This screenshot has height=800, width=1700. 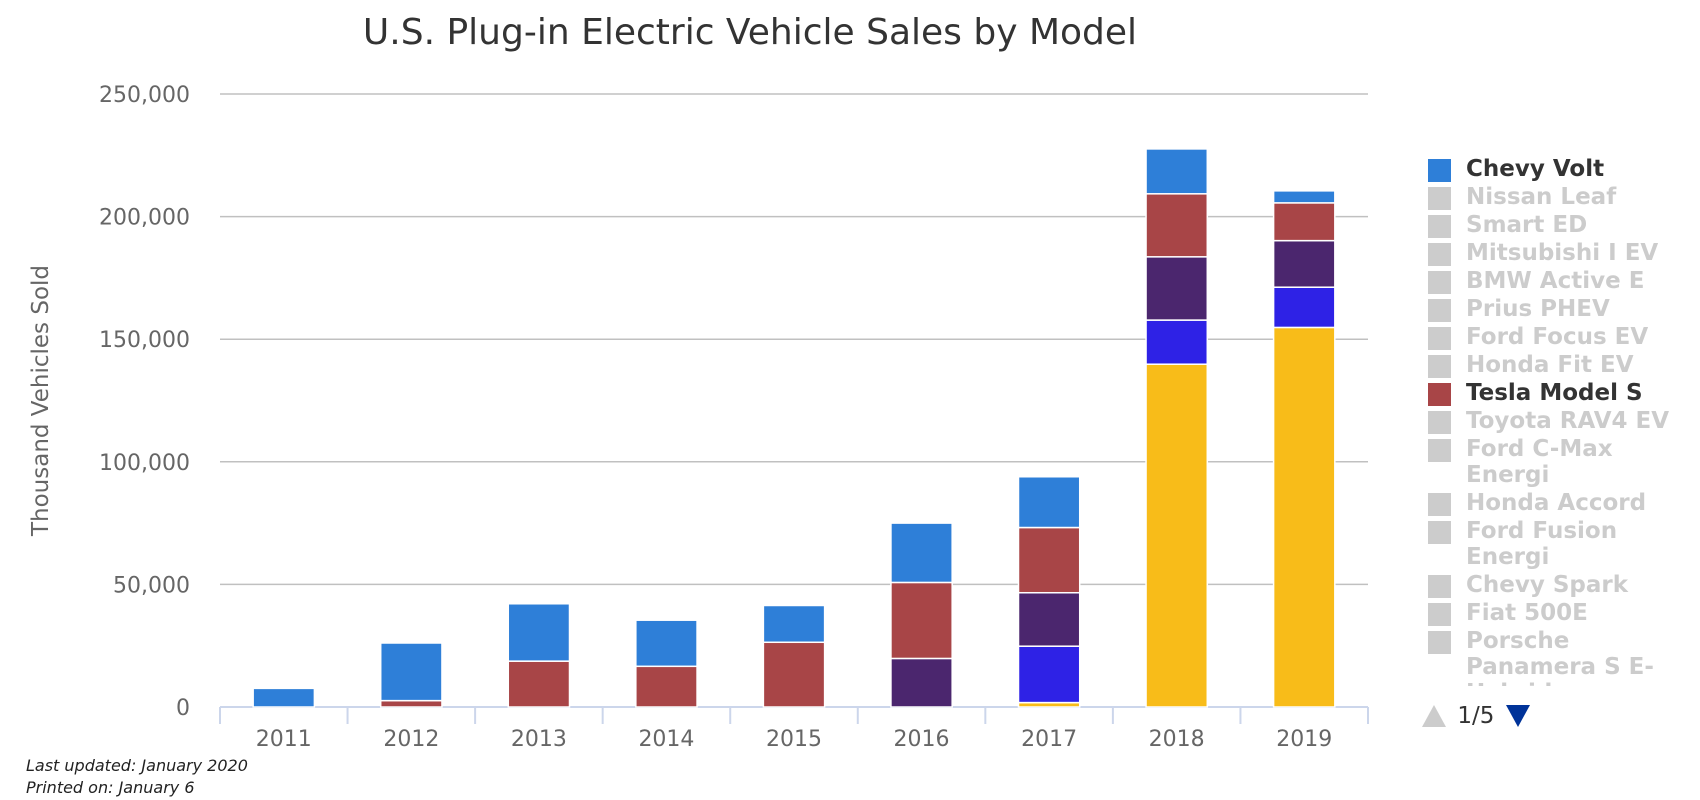 I want to click on legend-label: Tesla Model S, so click(x=1554, y=393).